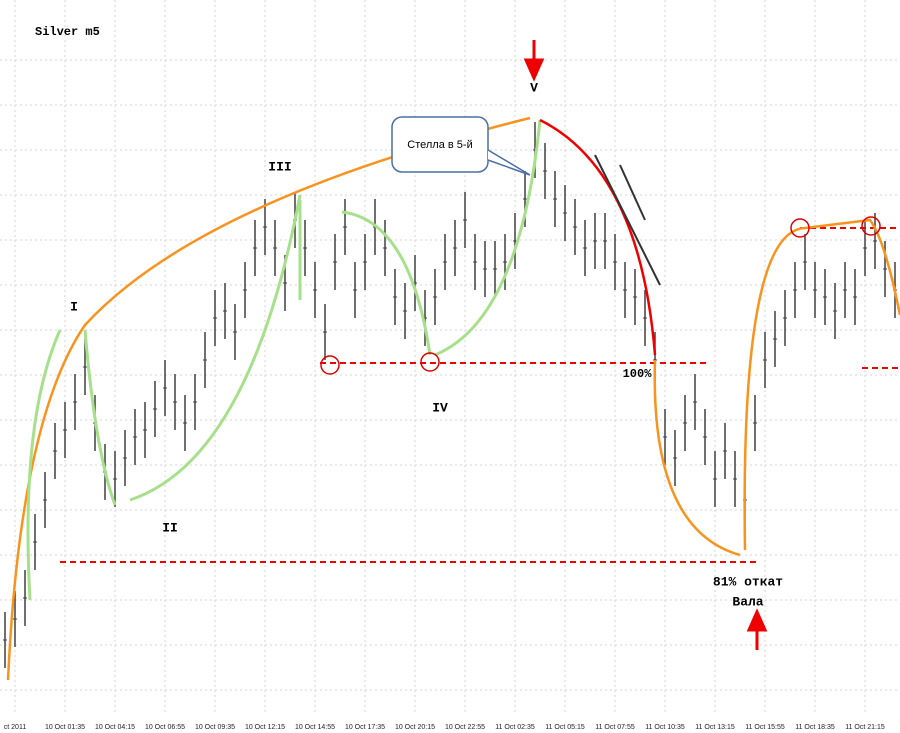 The height and width of the screenshot is (733, 900). I want to click on trend-arrow, so click(632, 192).